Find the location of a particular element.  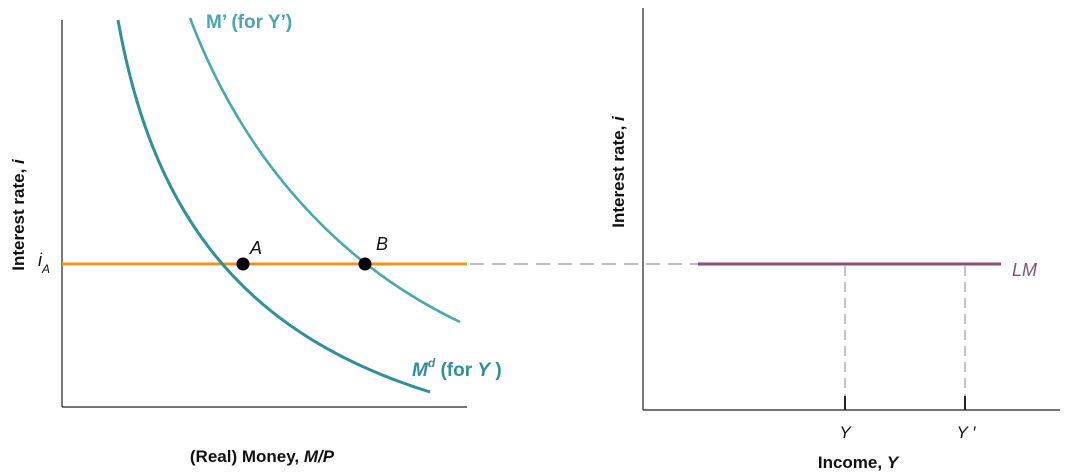

tick-y-label: Y is located at coordinates (845, 432).